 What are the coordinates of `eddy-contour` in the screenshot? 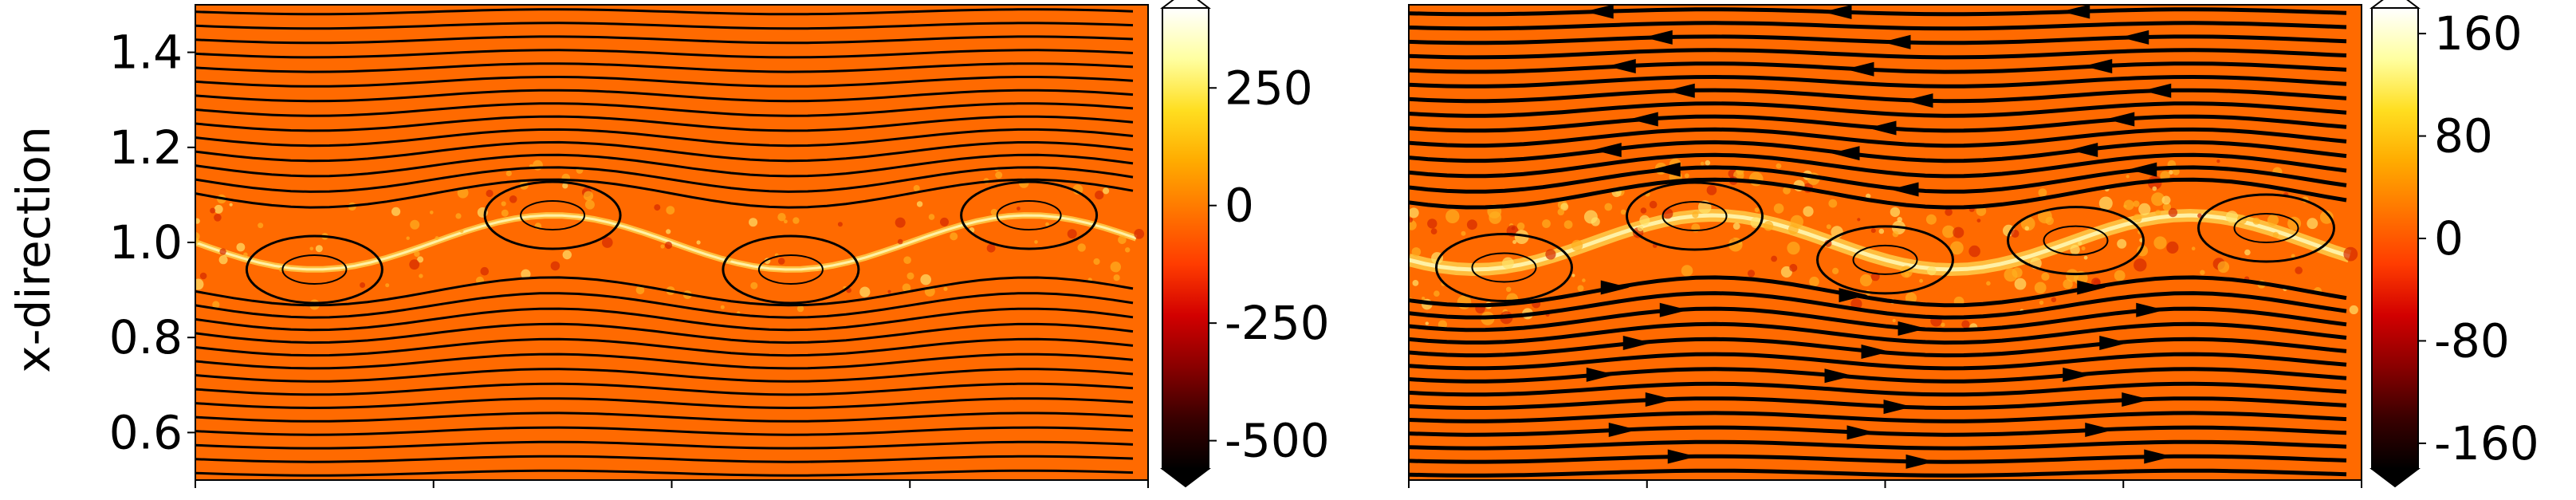 It's located at (2266, 228).